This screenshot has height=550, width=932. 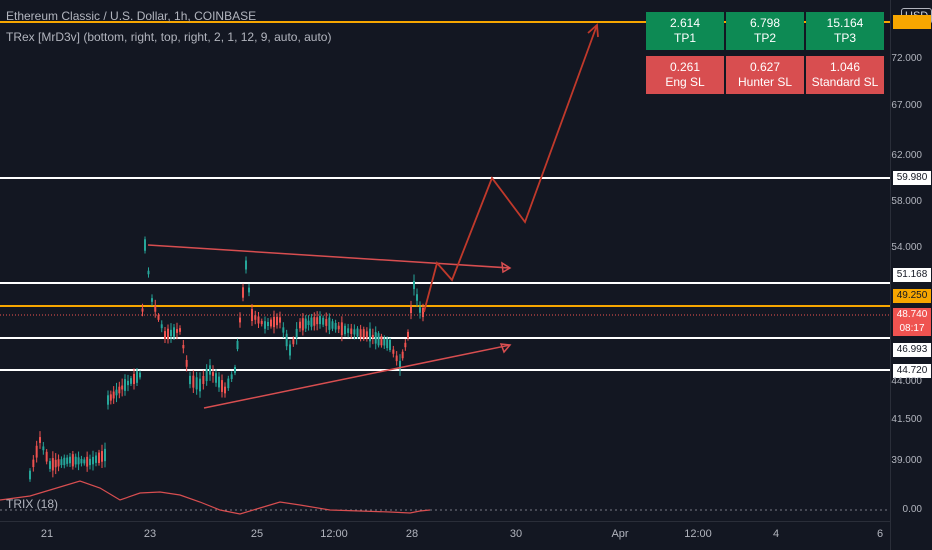 I want to click on trix-line, so click(x=215, y=497).